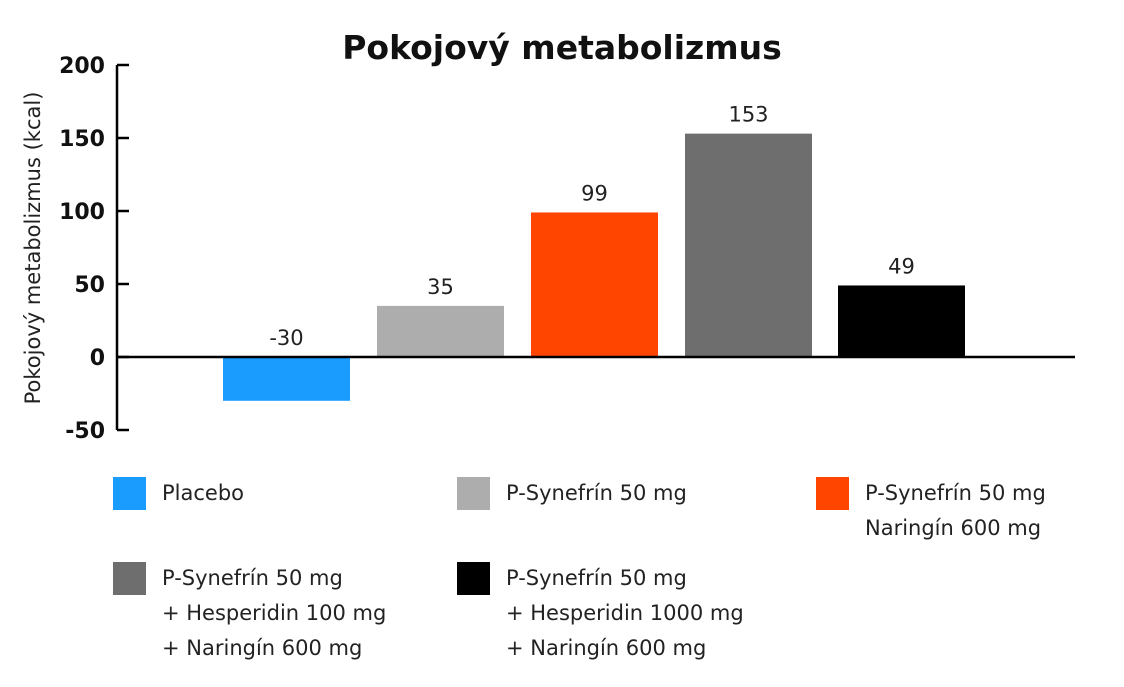 Image resolution: width=1124 pixels, height=687 pixels. Describe the element at coordinates (89, 285) in the screenshot. I see `y-tick-label: 50` at that location.